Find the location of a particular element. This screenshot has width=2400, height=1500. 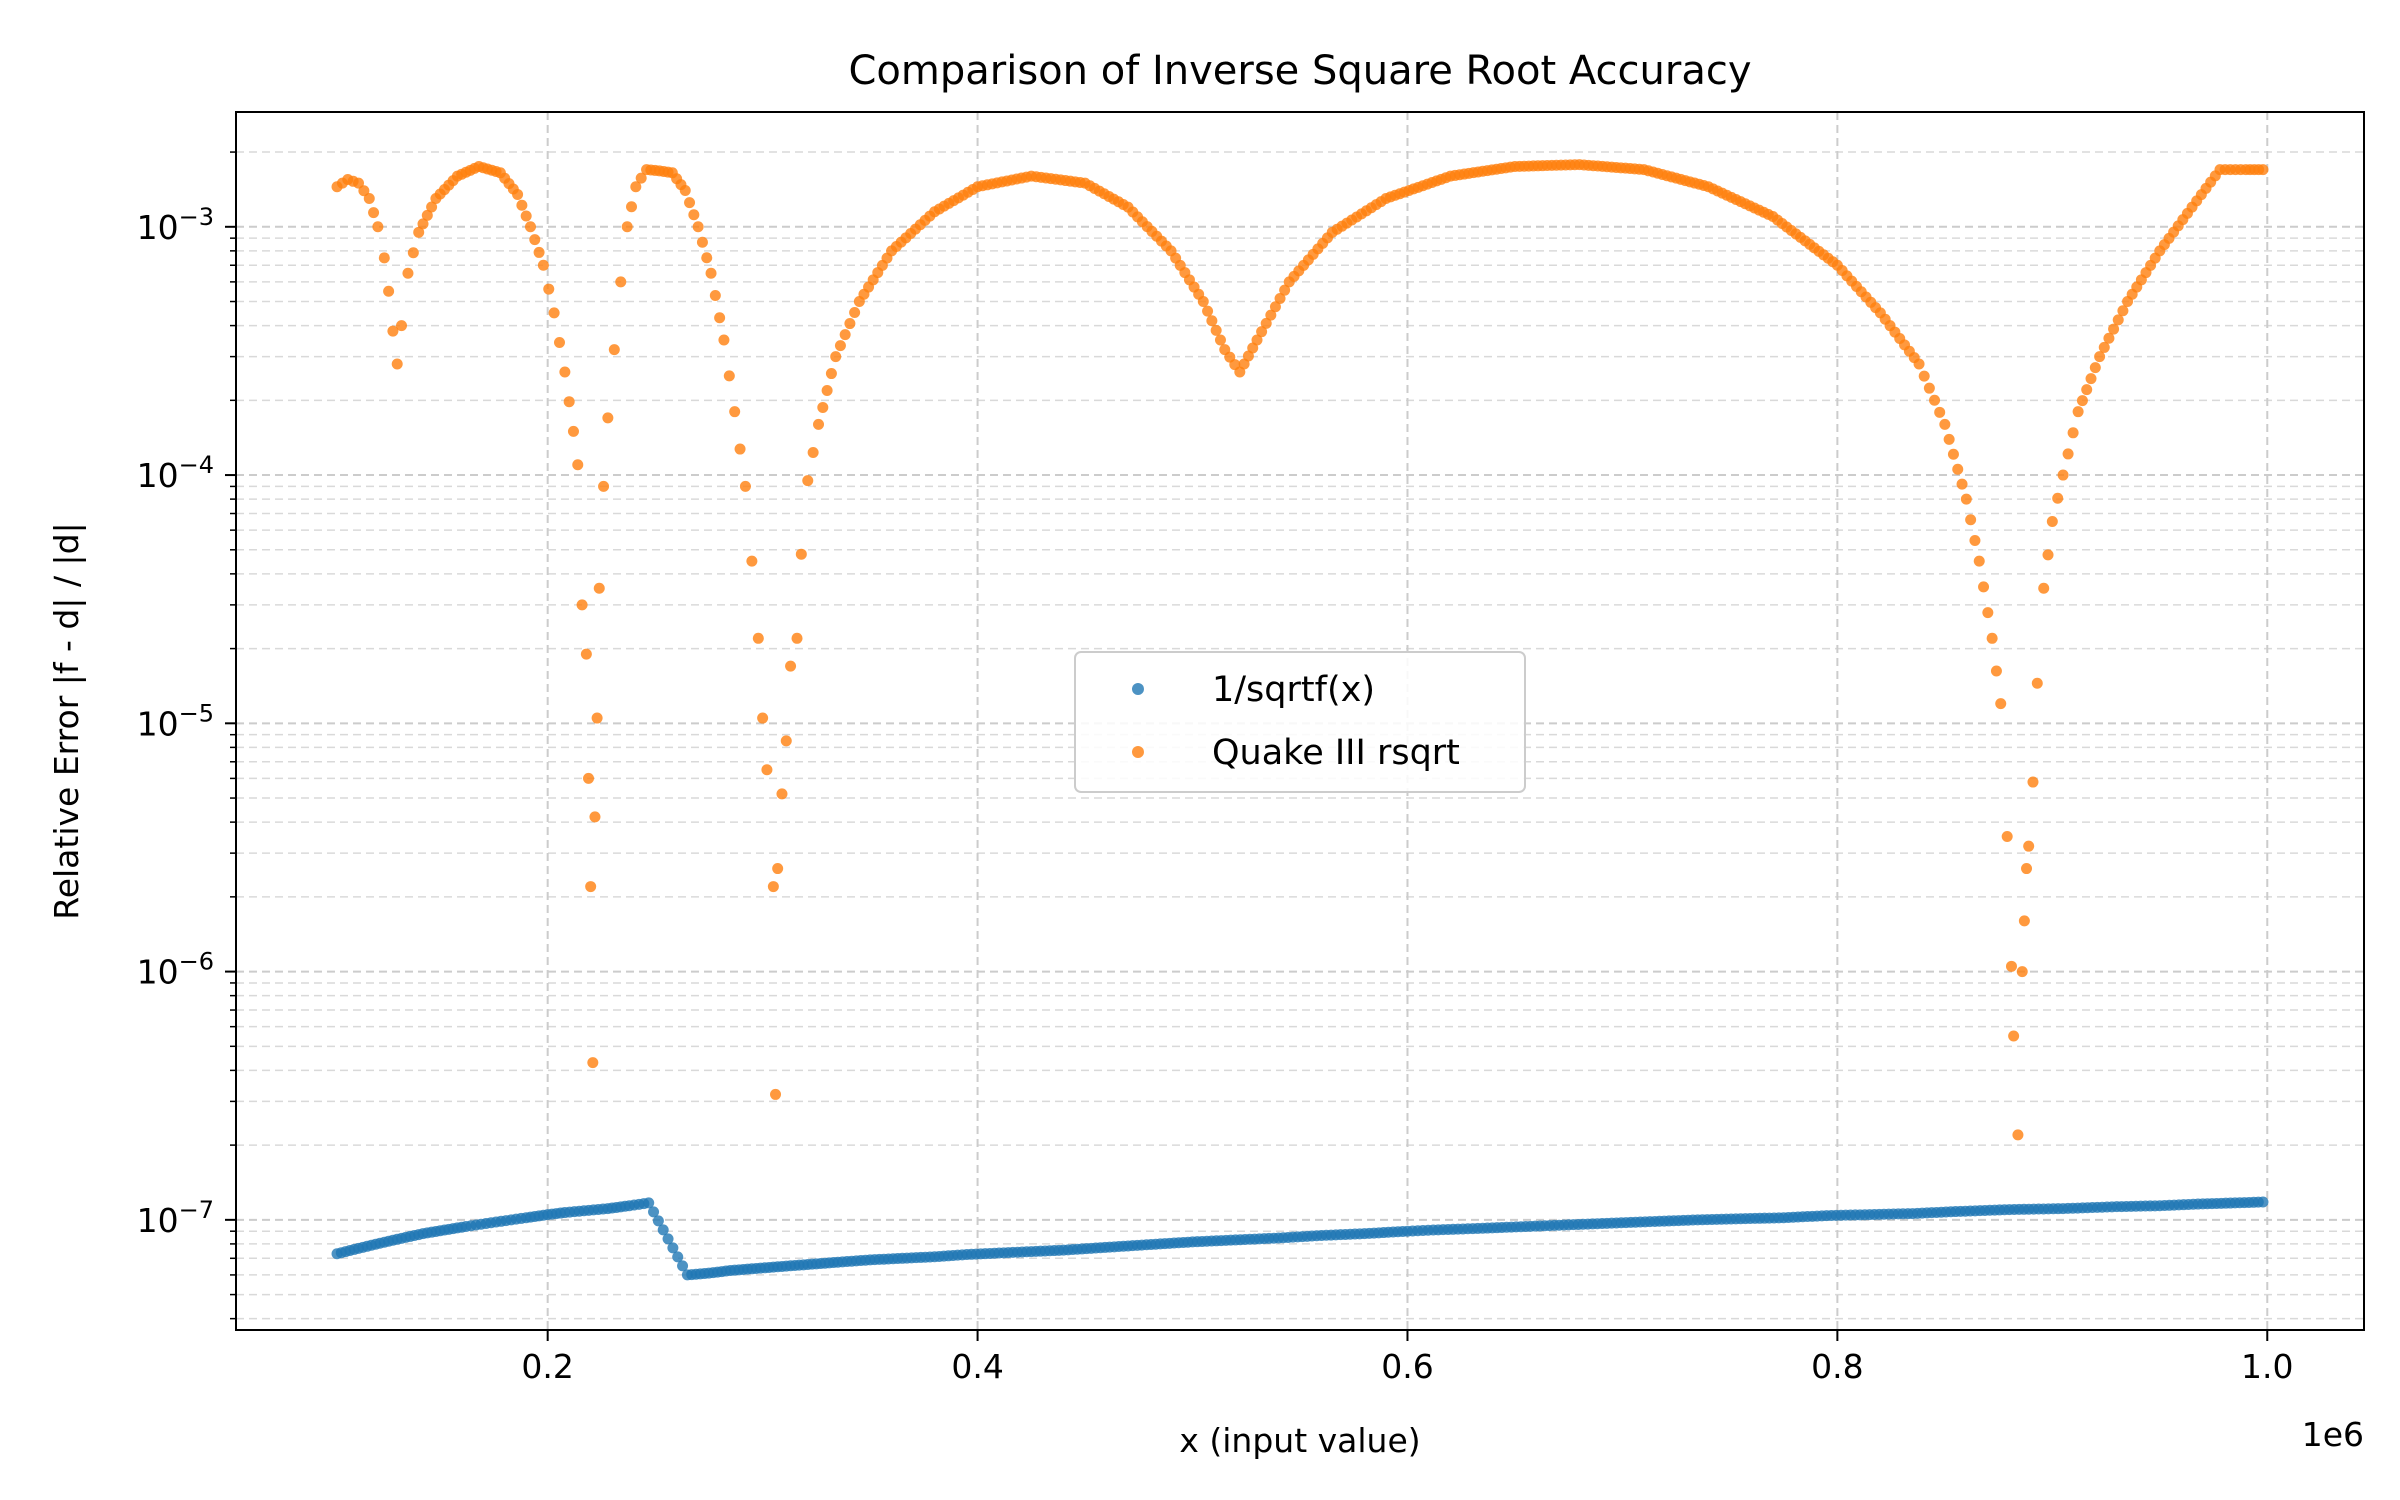

x-axis-label: x (input value) is located at coordinates (1299, 1440).